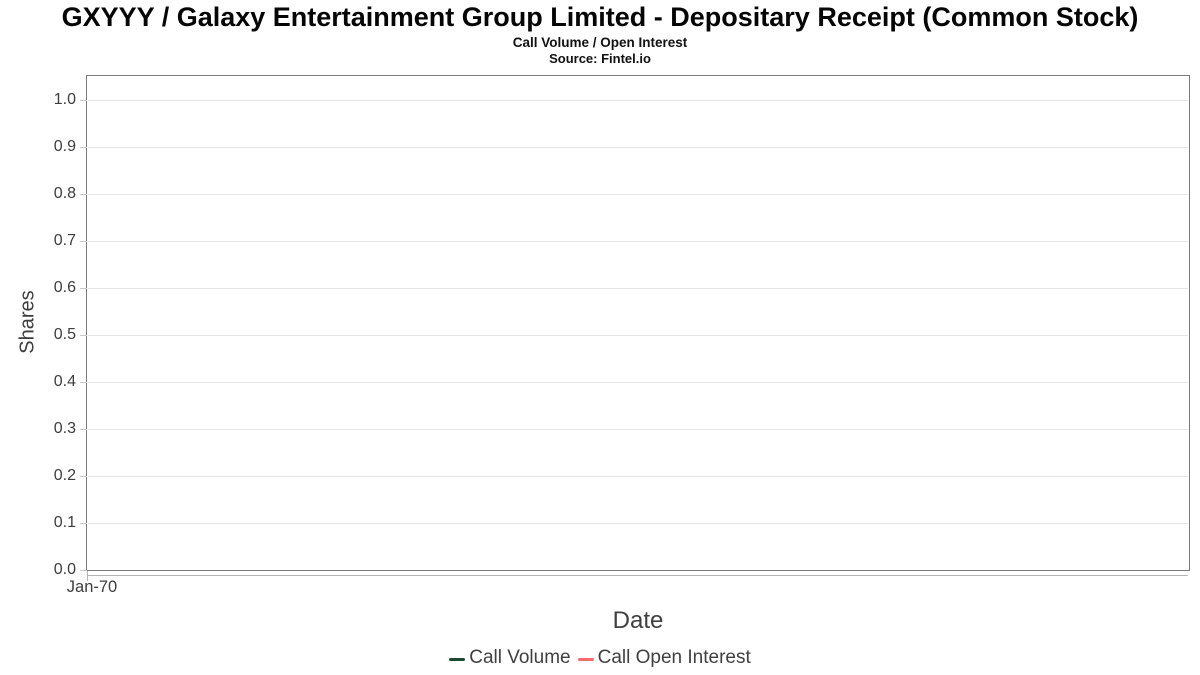  I want to click on x-axis-line, so click(638, 575).